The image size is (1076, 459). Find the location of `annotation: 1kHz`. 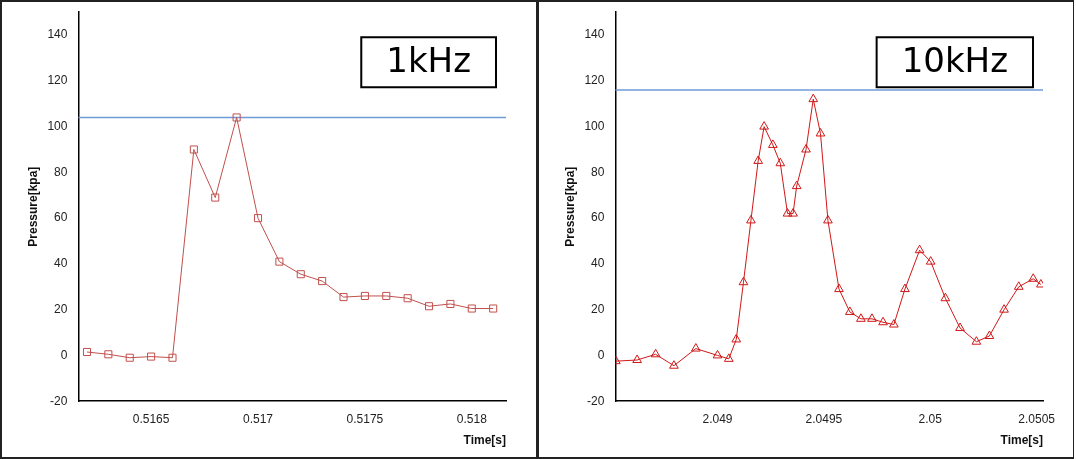

annotation: 1kHz is located at coordinates (428, 60).